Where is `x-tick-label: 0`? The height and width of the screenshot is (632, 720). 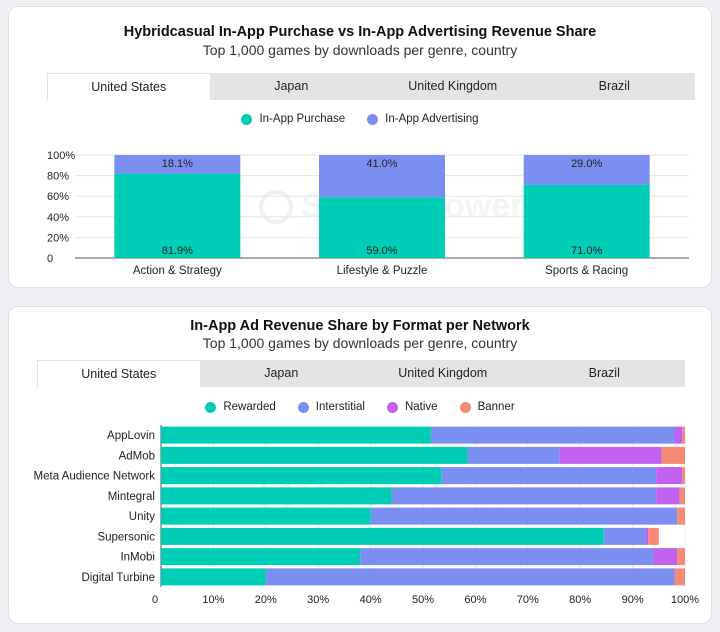 x-tick-label: 0 is located at coordinates (155, 600).